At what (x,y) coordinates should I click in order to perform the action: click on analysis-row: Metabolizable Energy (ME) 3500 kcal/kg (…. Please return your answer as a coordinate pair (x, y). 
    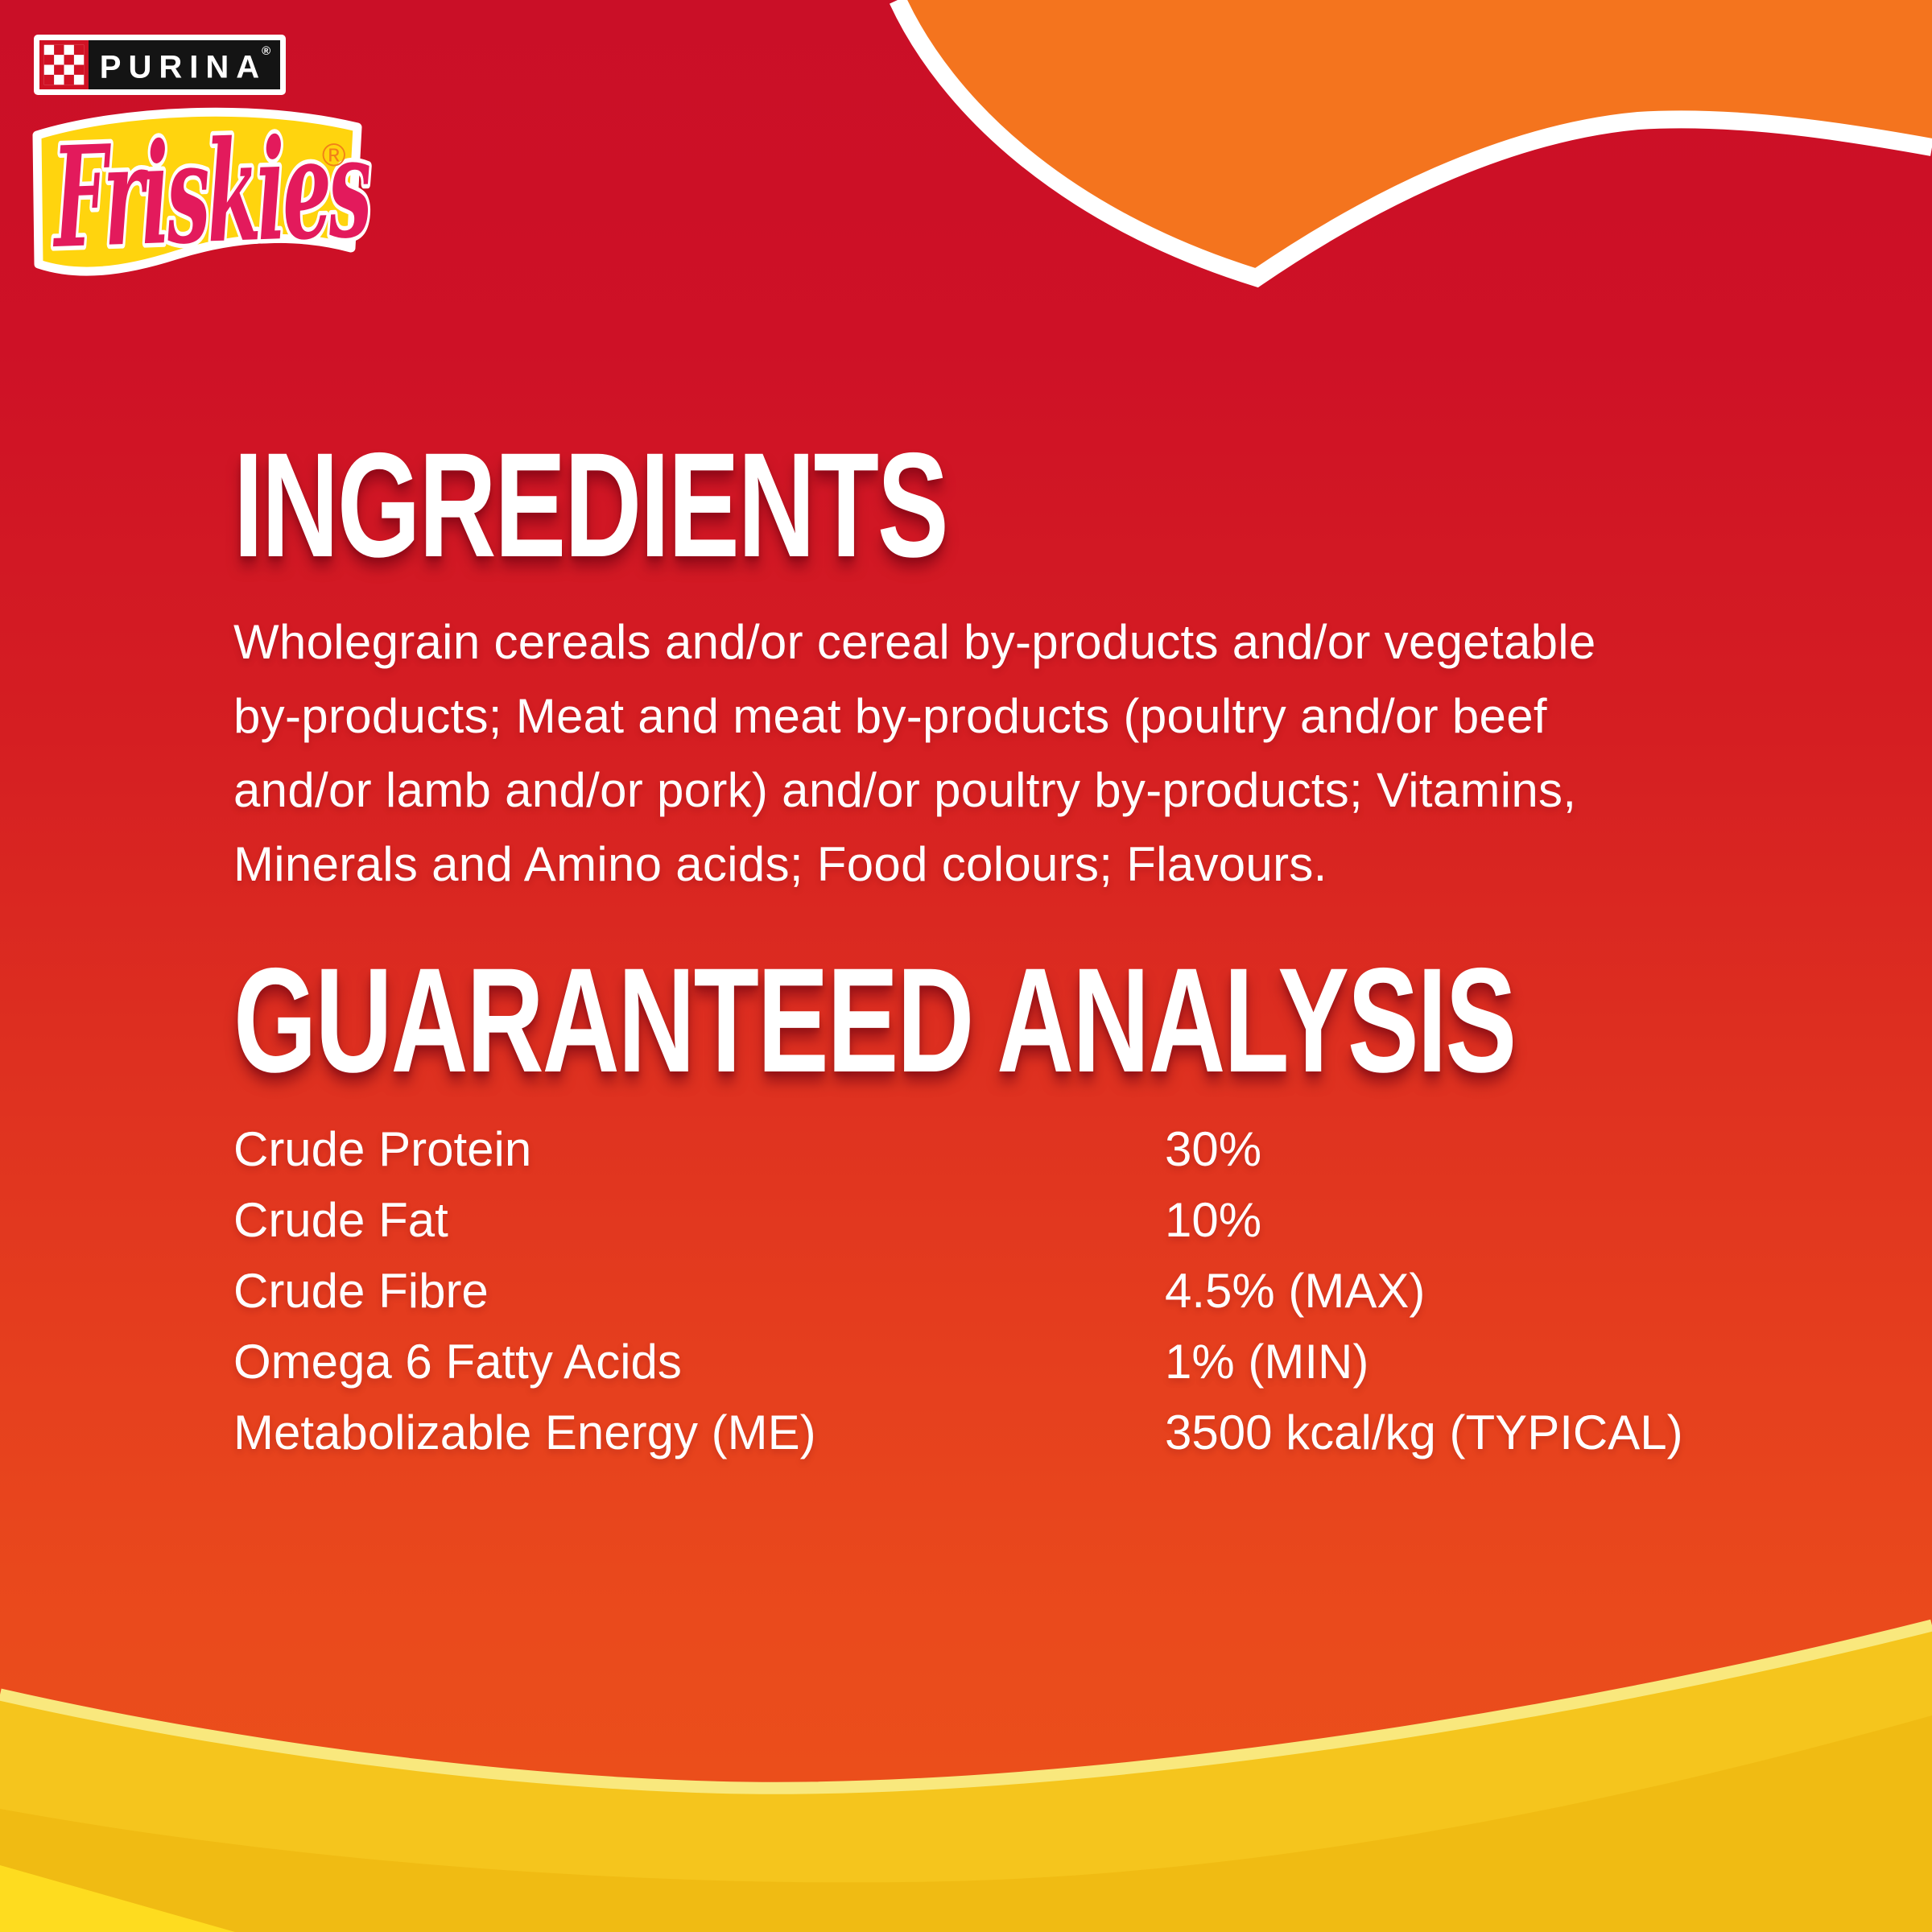
    Looking at the image, I should click on (1006, 1432).